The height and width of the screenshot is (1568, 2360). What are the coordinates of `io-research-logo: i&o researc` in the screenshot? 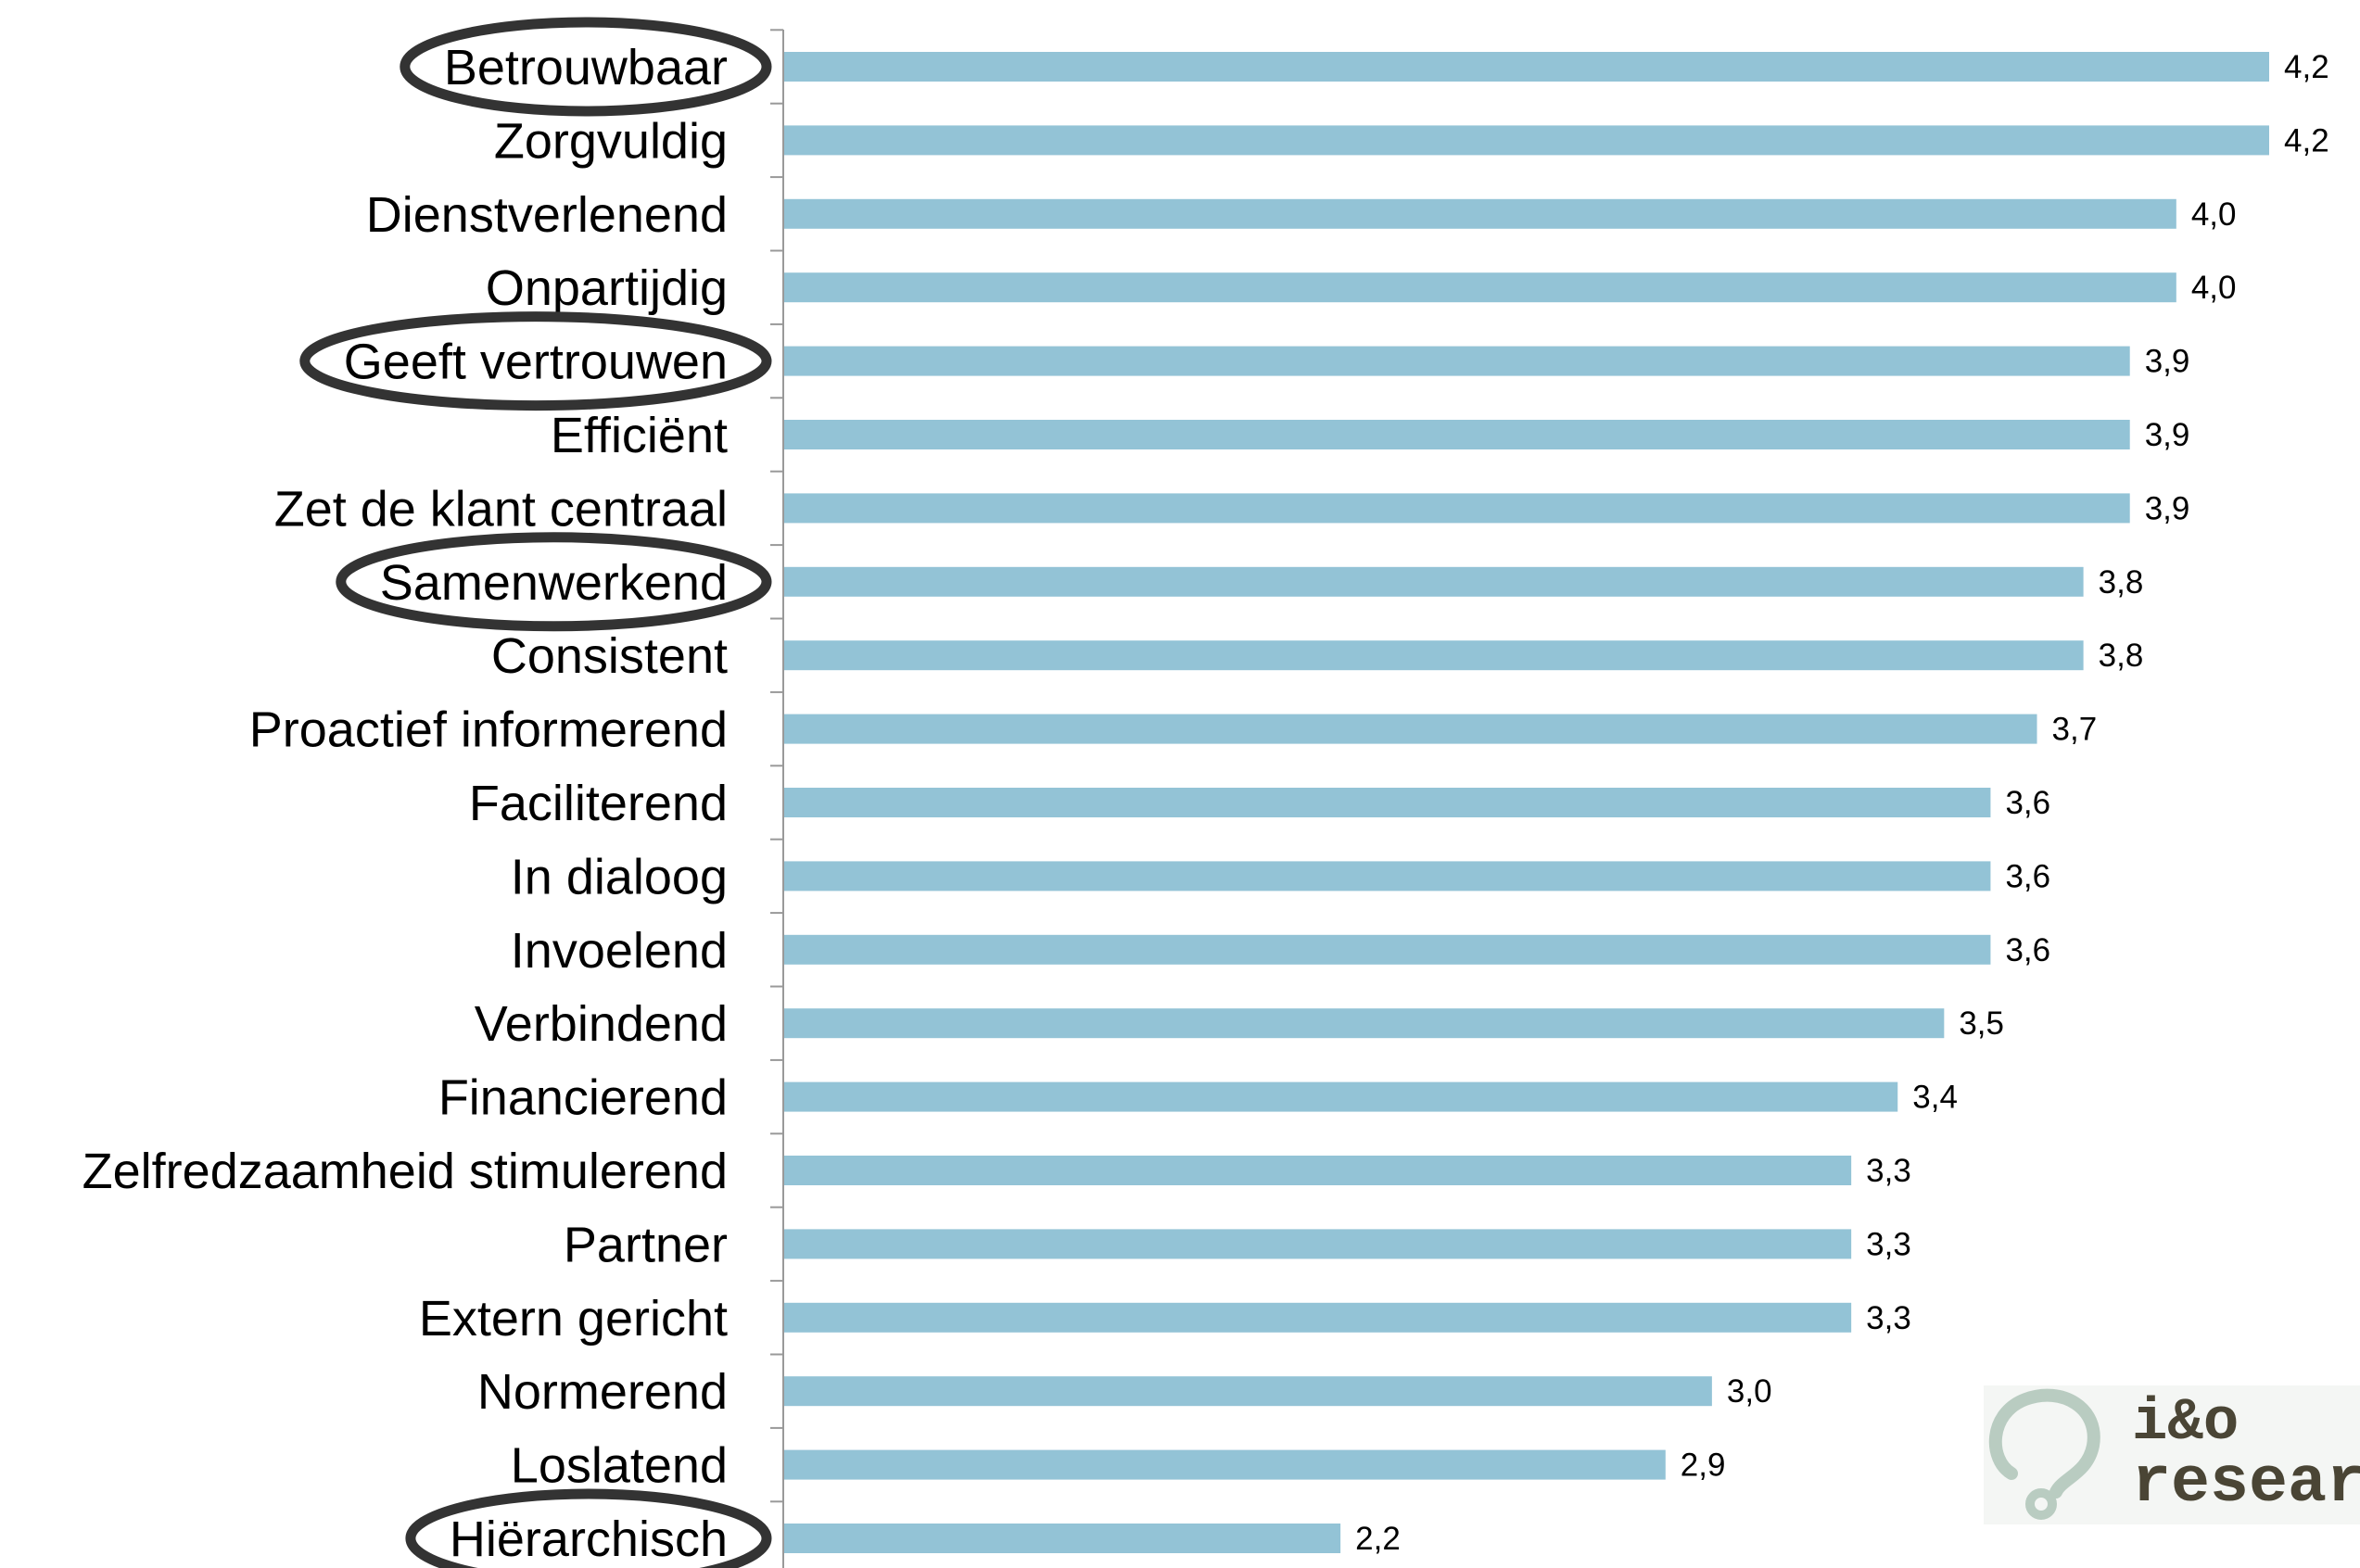 It's located at (2172, 1454).